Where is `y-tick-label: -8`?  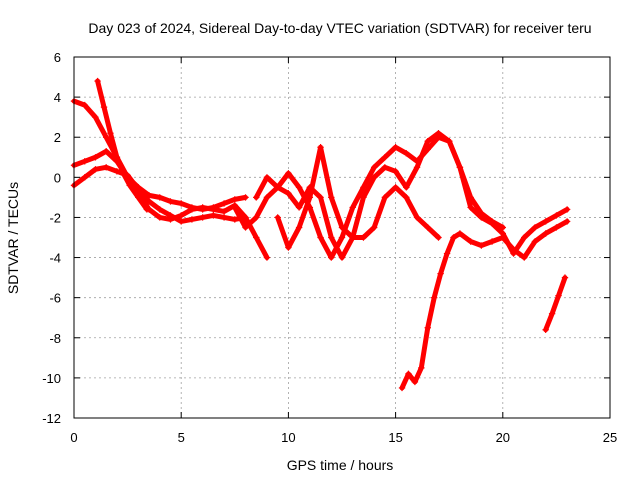
y-tick-label: -8 is located at coordinates (55, 338).